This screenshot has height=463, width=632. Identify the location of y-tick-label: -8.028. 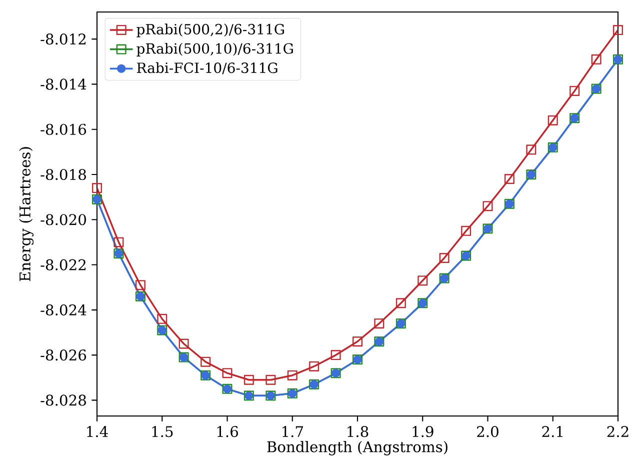
(63, 400).